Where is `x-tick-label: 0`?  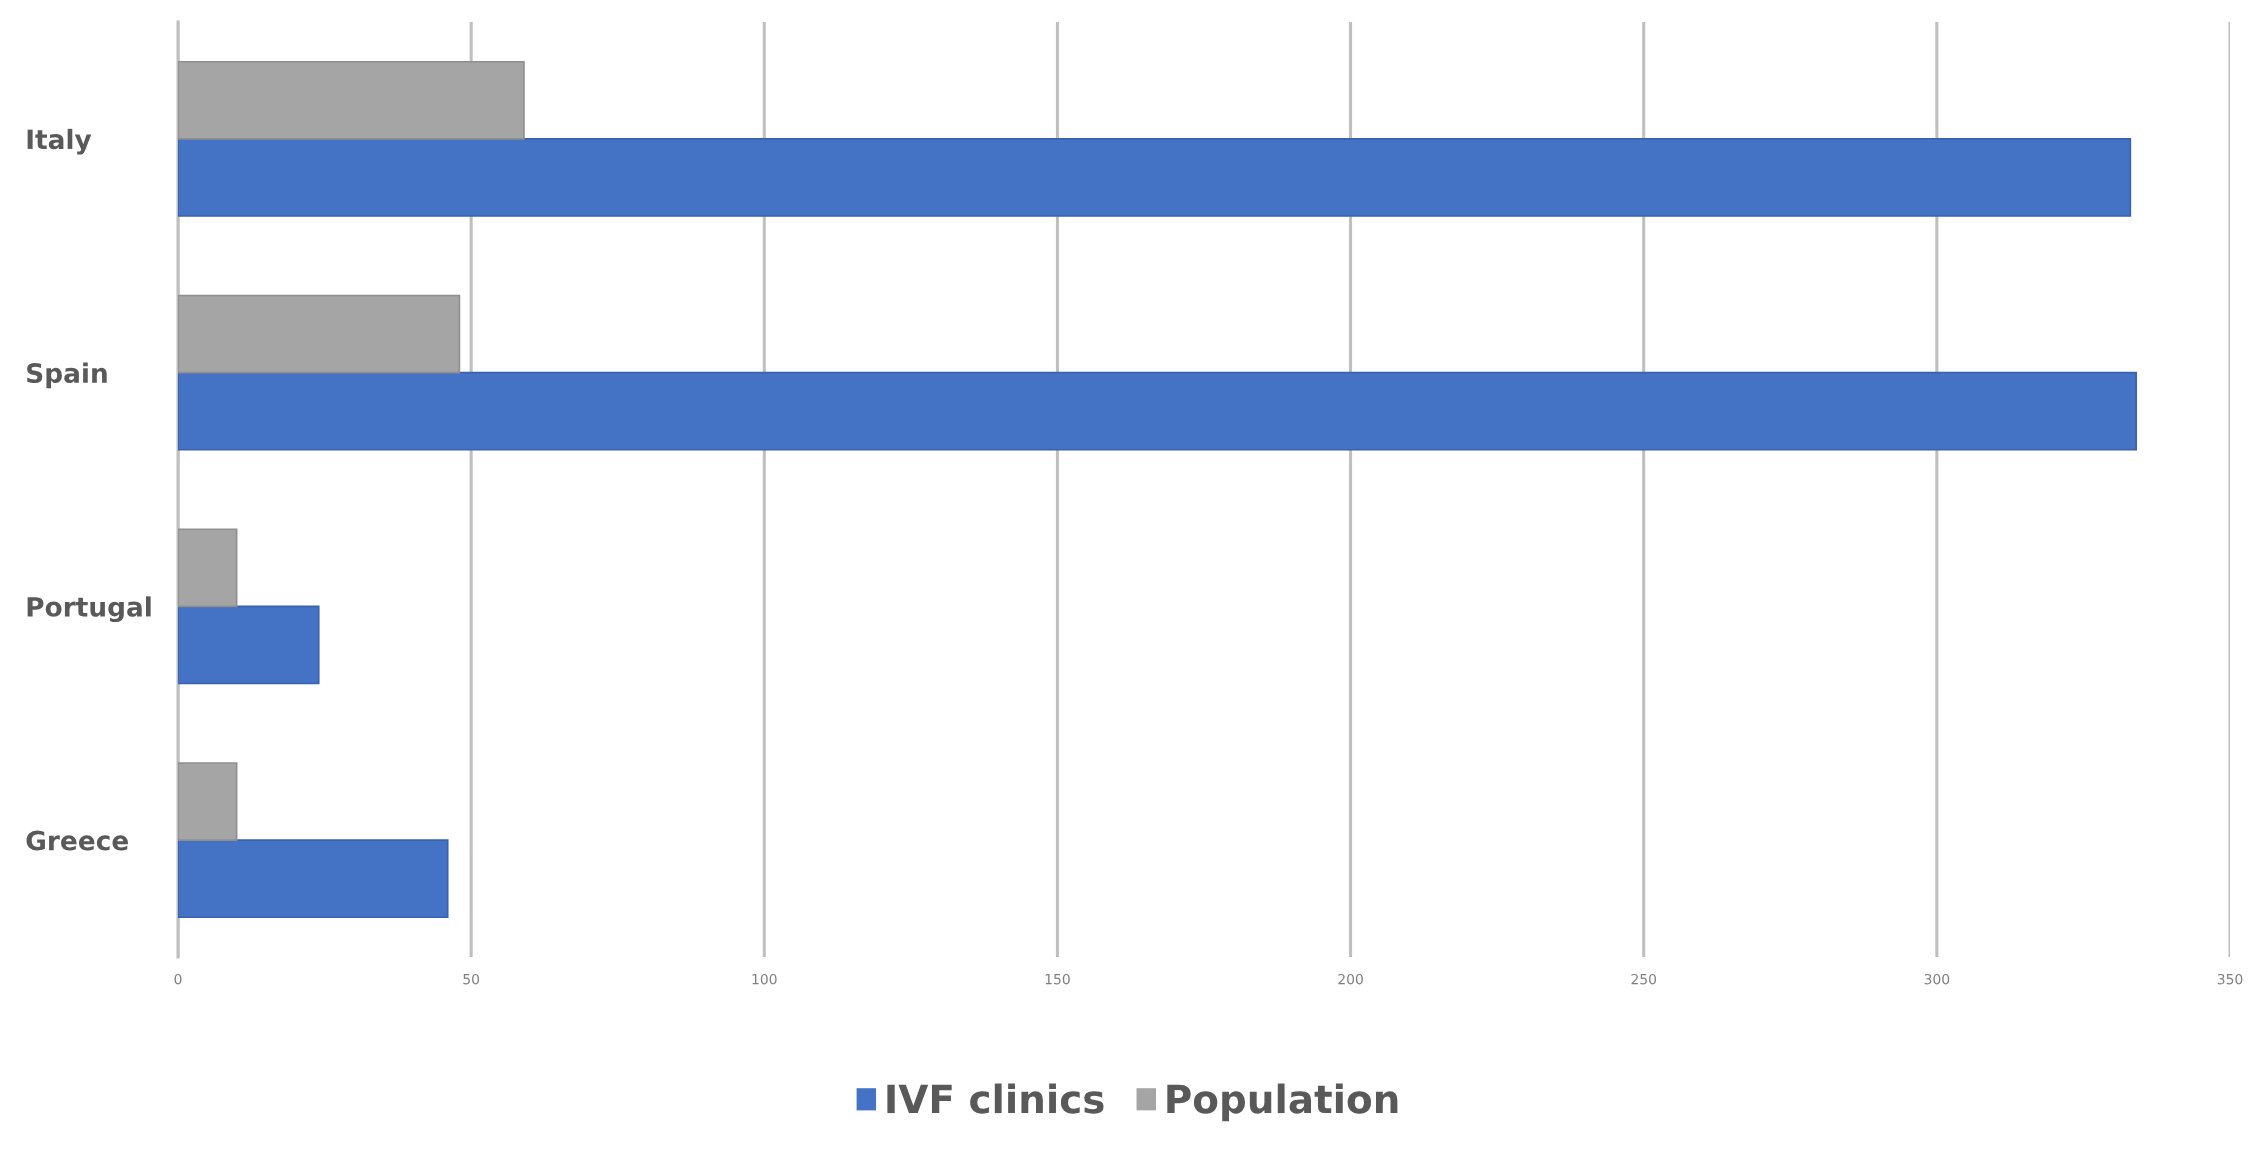 x-tick-label: 0 is located at coordinates (178, 979).